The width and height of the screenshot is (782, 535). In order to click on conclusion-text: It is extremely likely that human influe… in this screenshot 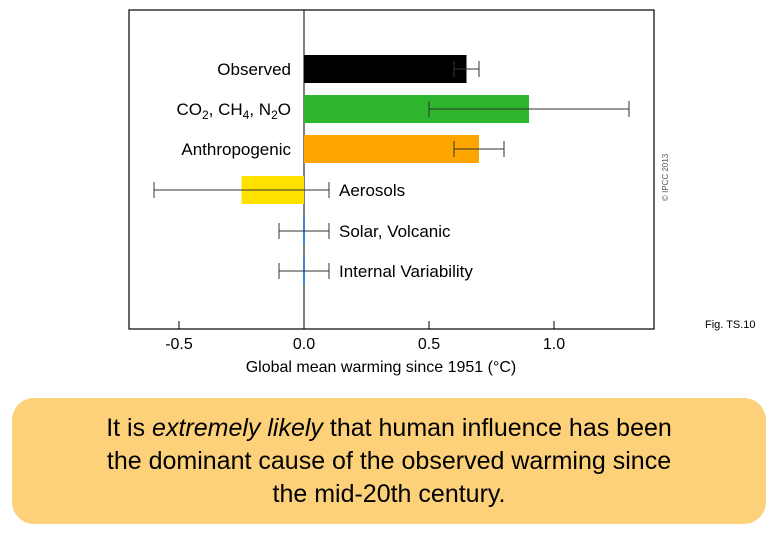, I will do `click(389, 461)`.